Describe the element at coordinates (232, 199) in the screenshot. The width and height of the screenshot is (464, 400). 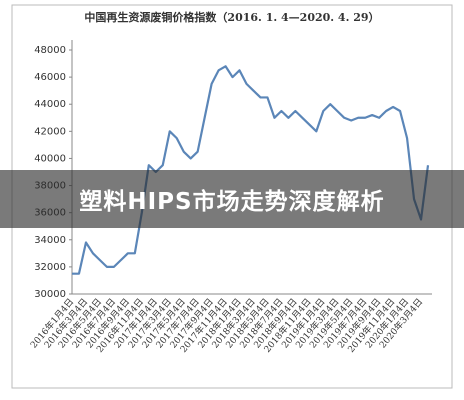
I see `banner: 塑料HIPS市场走势深度解析` at that location.